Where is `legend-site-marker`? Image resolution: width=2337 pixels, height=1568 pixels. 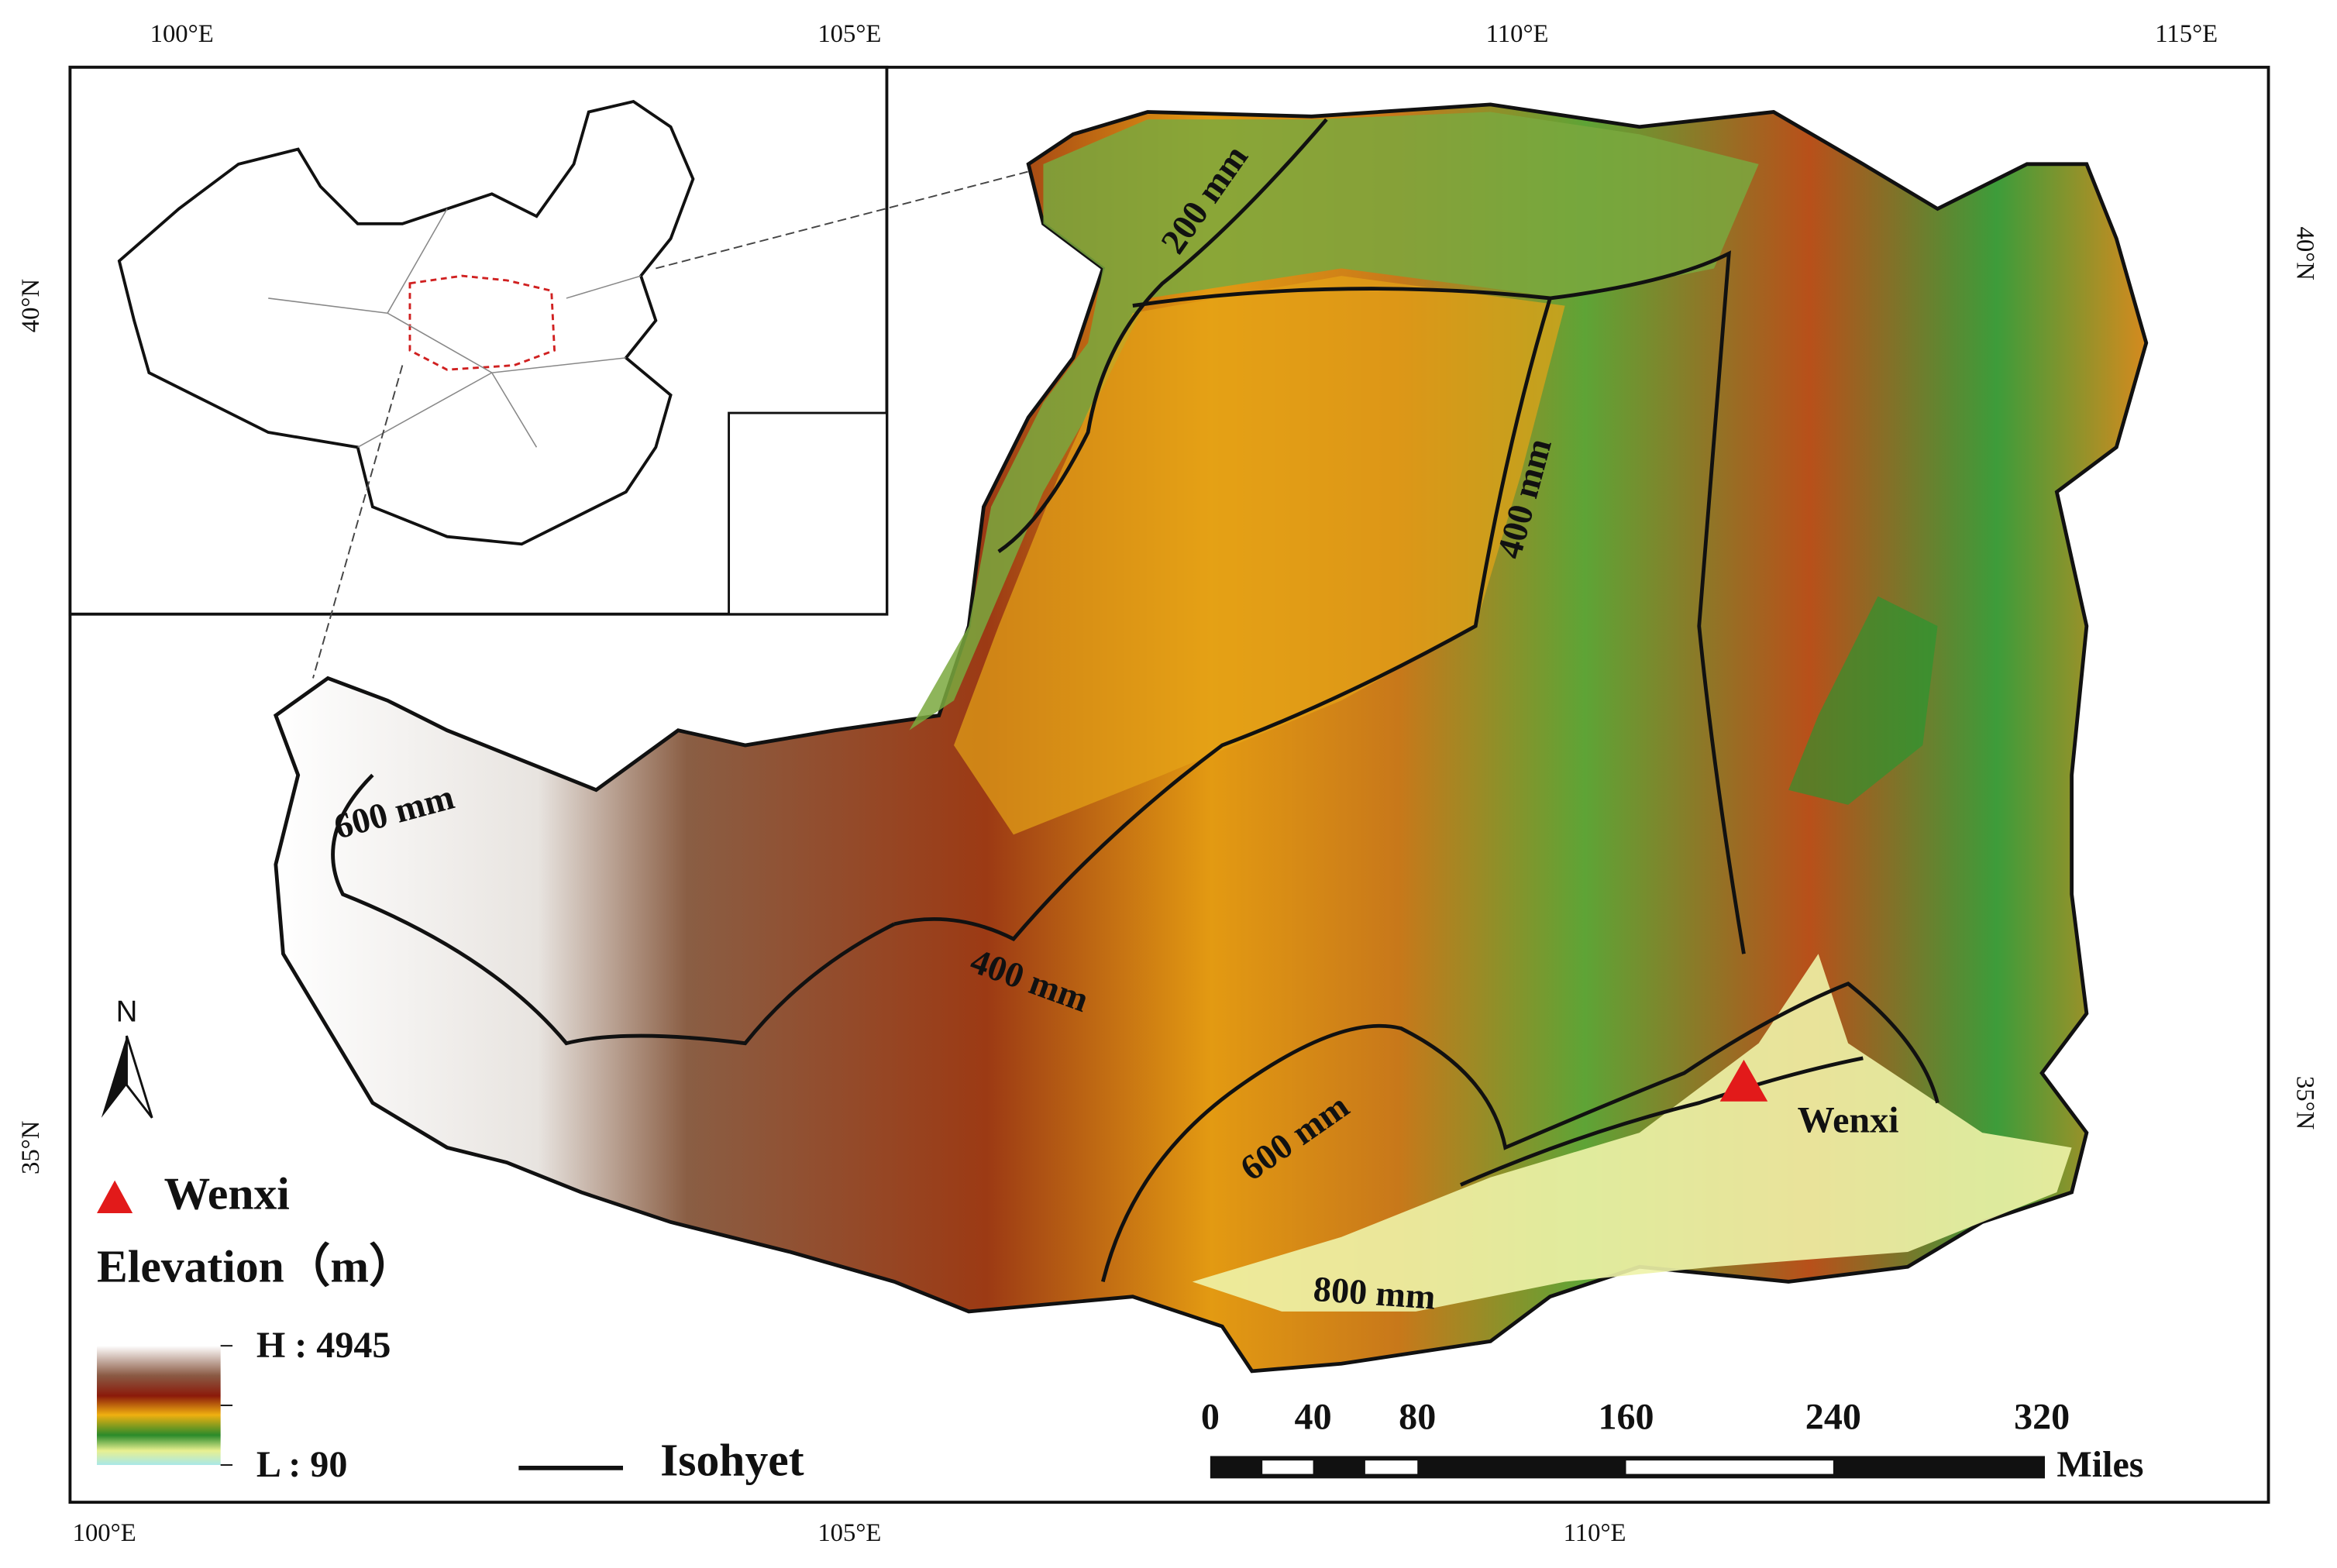
legend-site-marker is located at coordinates (115, 1196).